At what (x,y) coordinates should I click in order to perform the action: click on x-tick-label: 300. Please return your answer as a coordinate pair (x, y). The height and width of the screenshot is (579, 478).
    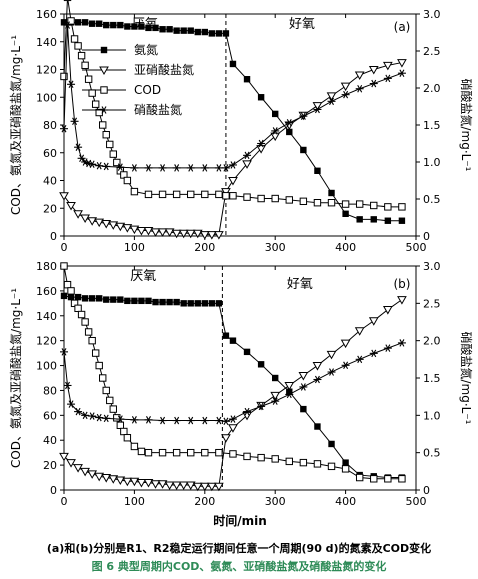
    Looking at the image, I should click on (275, 247).